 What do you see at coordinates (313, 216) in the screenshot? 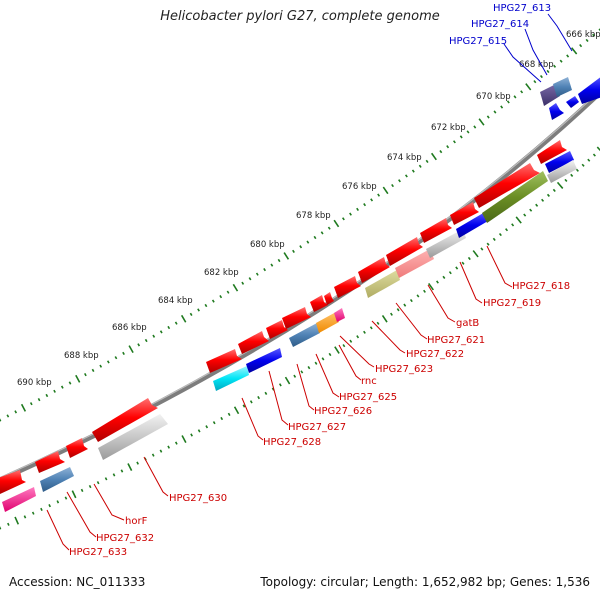
I see `scale-tick-label: 678 kbp` at bounding box center [313, 216].